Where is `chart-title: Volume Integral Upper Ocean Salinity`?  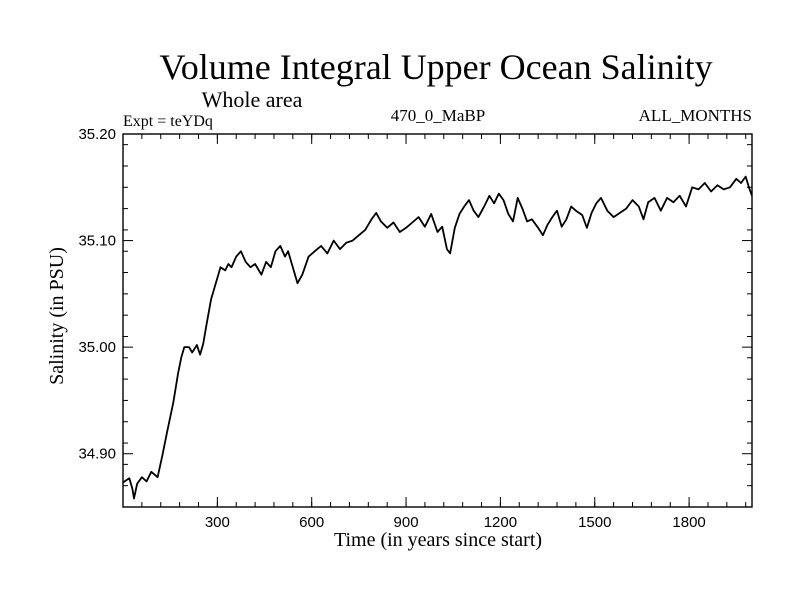
chart-title: Volume Integral Upper Ocean Salinity is located at coordinates (435, 67).